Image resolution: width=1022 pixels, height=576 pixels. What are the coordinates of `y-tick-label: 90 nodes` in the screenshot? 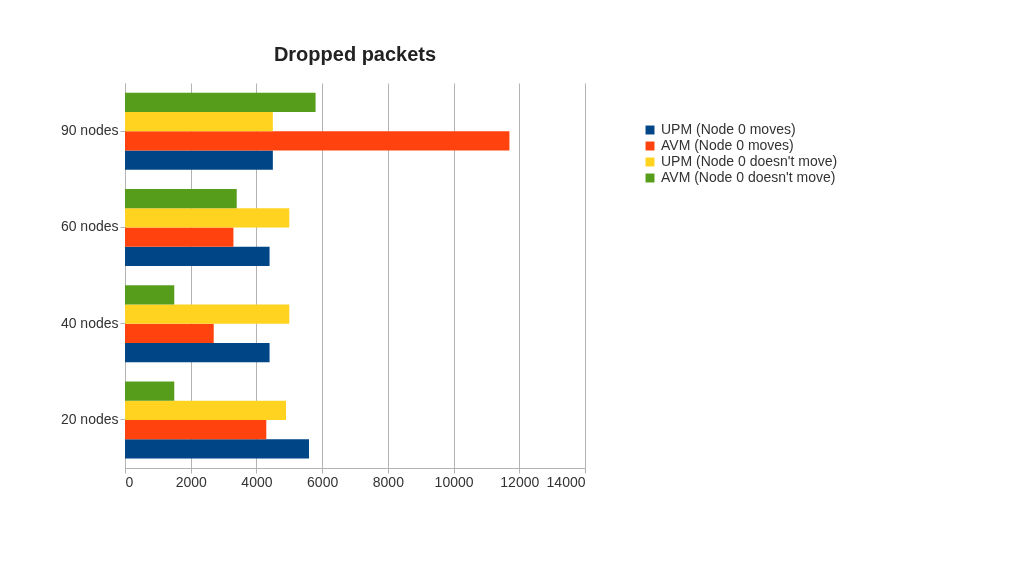 It's located at (89, 130).